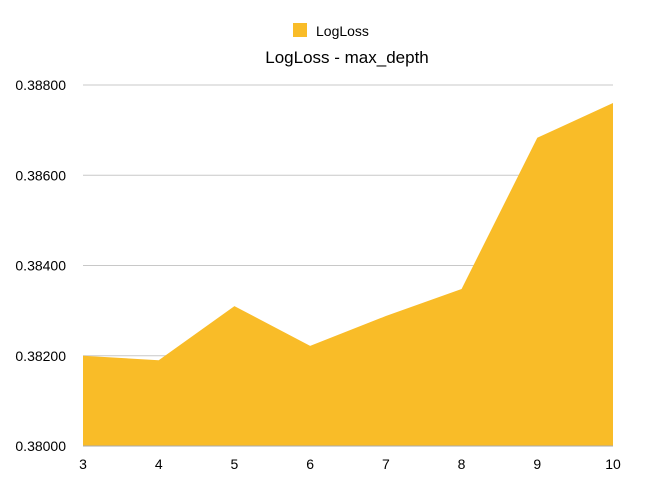 The width and height of the screenshot is (651, 495). I want to click on x-tick-labels: 3 4 5 6 7 8 9 10, so click(350, 464).